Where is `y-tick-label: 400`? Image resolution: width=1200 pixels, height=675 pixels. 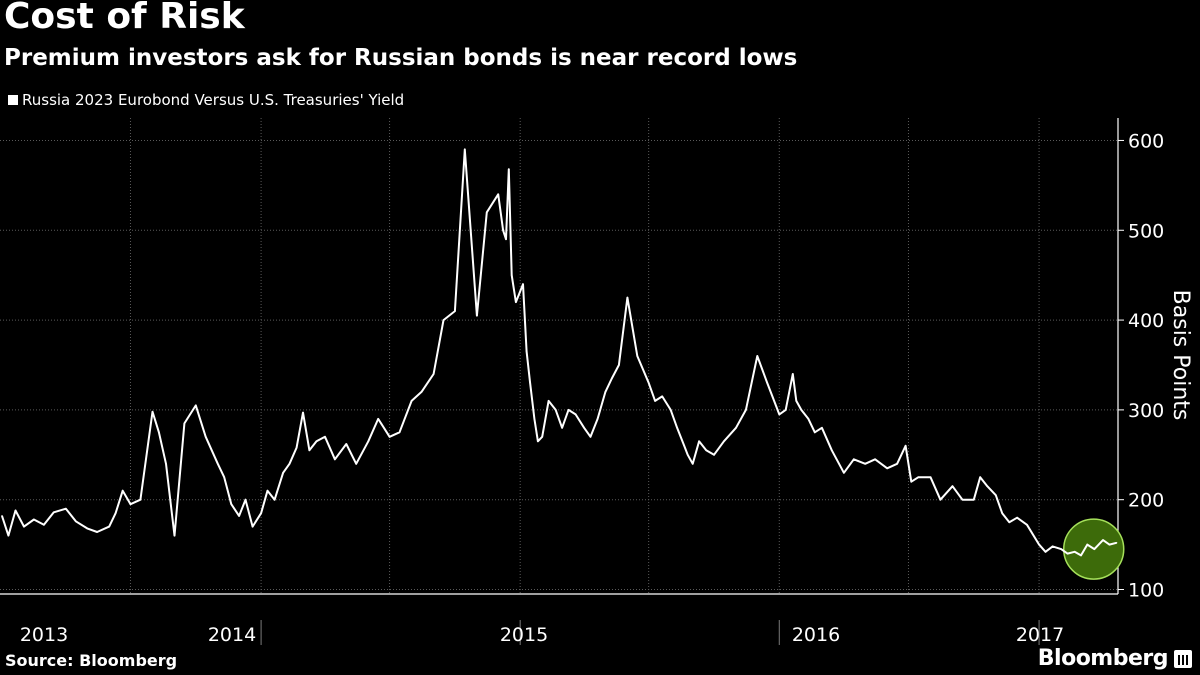
y-tick-label: 400 is located at coordinates (1146, 321).